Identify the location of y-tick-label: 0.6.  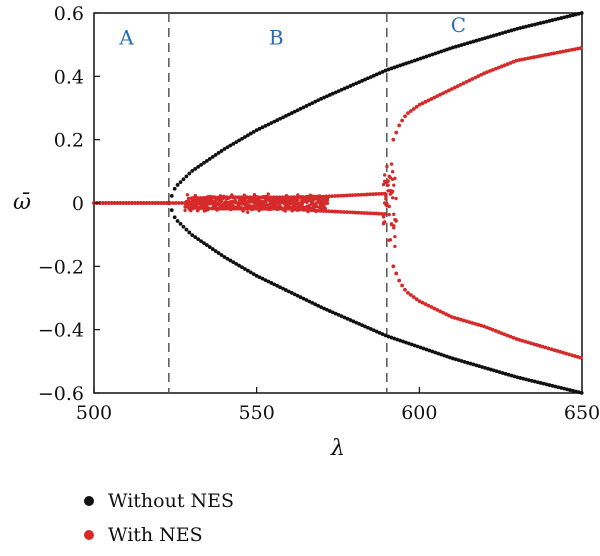
(69, 14).